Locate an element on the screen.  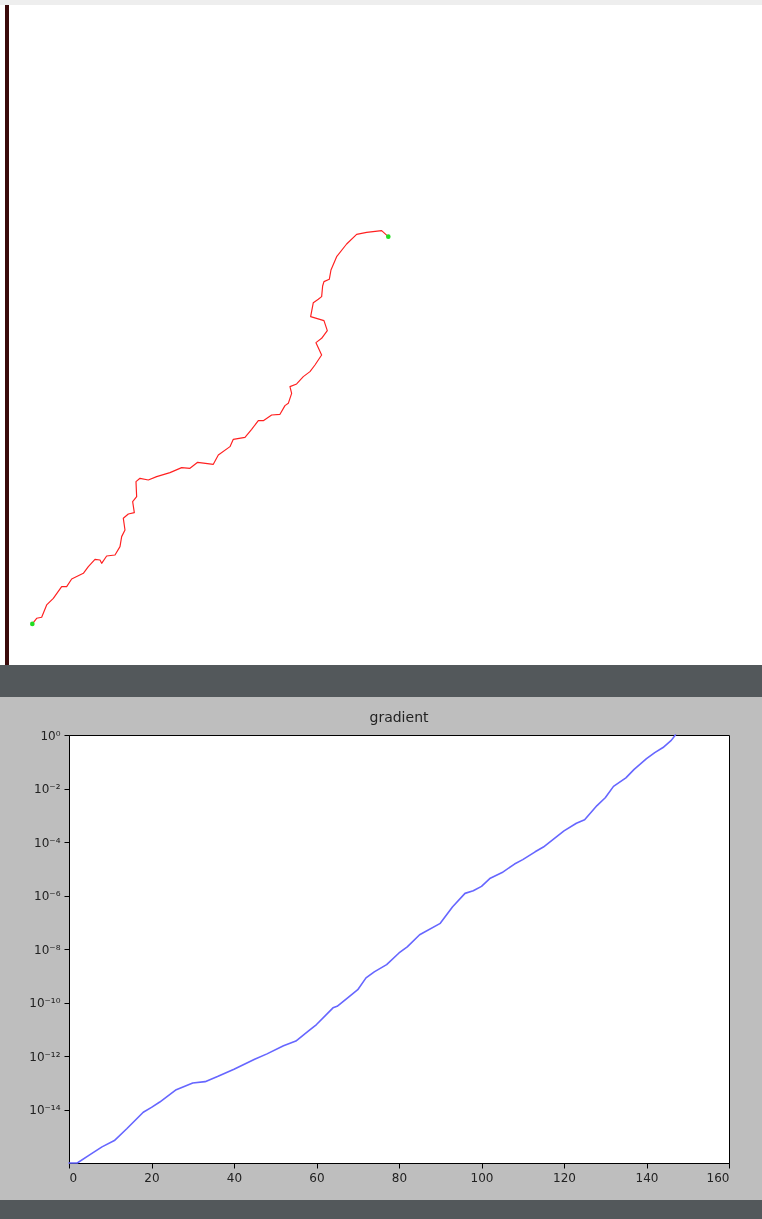
x-tick-label: 0 is located at coordinates (73, 1177).